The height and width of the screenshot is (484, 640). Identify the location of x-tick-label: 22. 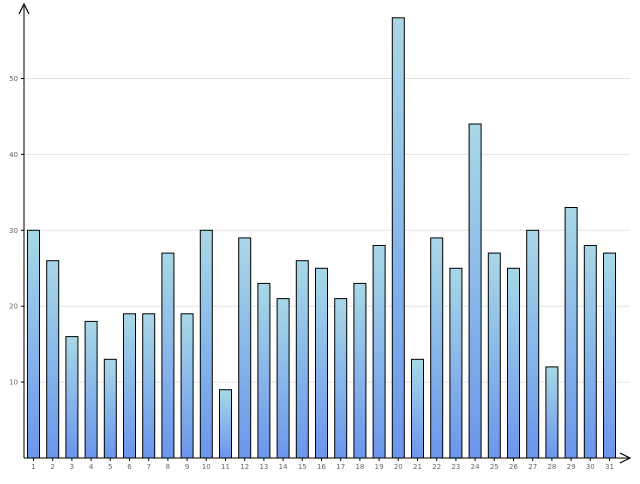
(436, 467).